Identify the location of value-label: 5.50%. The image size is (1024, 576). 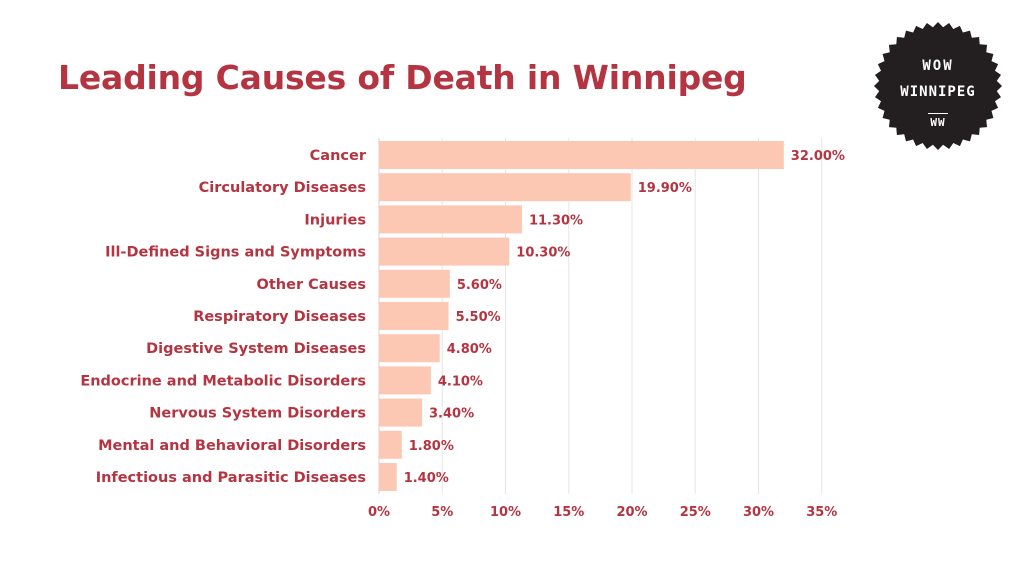
(478, 317).